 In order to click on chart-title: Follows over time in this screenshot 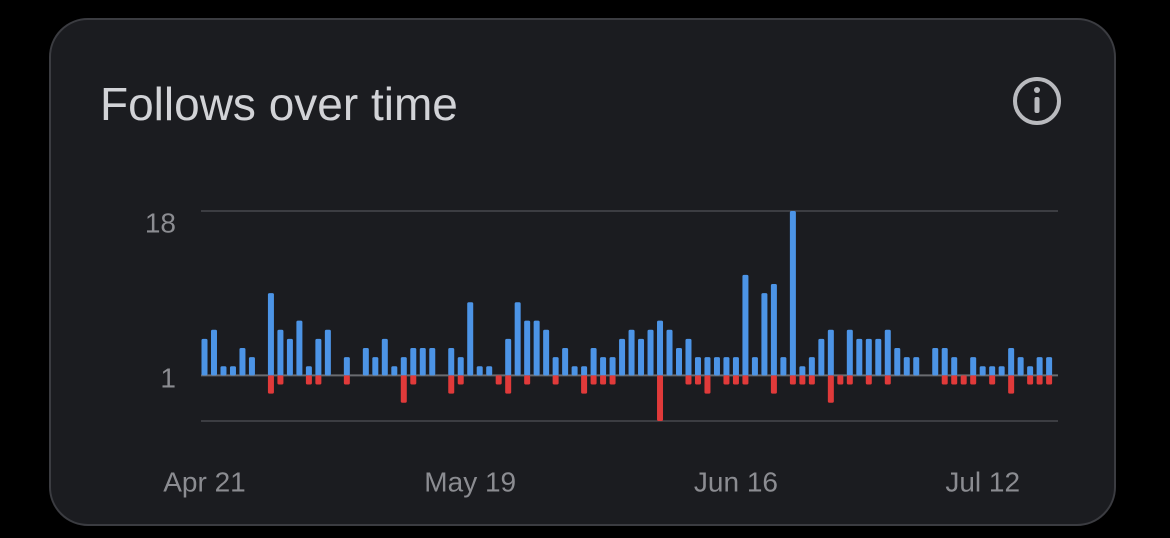, I will do `click(279, 104)`.